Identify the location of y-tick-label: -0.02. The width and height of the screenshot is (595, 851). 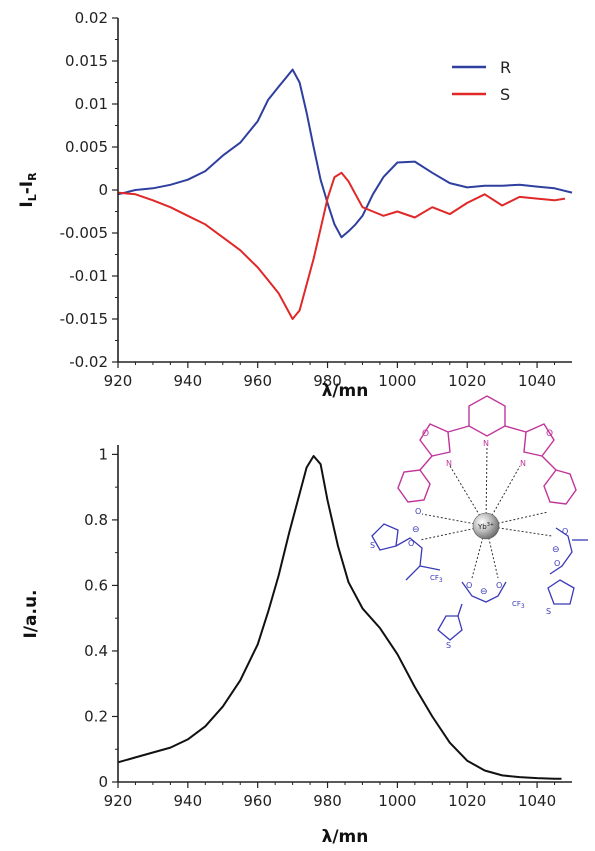
(88, 362).